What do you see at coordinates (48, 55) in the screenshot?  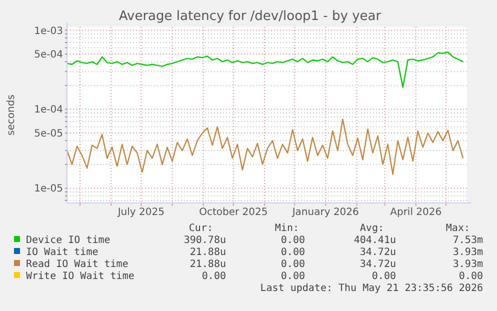 I see `y-tick-label: 5e-04` at bounding box center [48, 55].